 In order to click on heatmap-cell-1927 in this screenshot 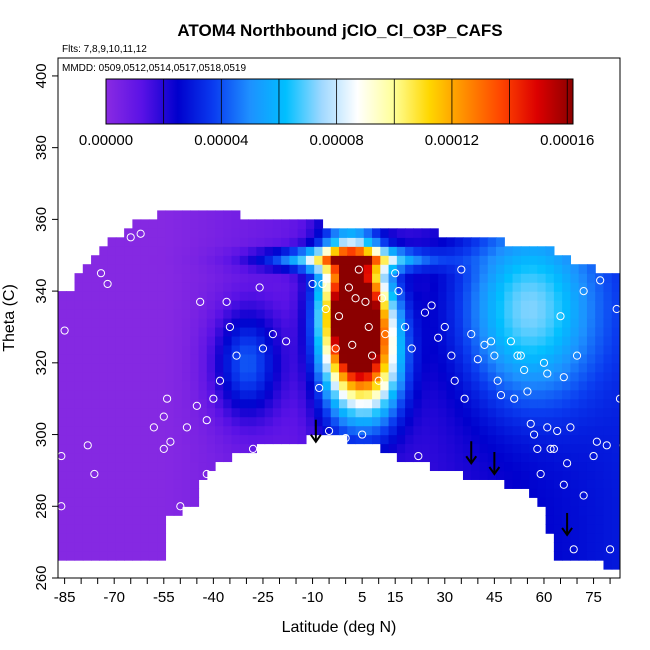, I will do `click(608, 412)`.